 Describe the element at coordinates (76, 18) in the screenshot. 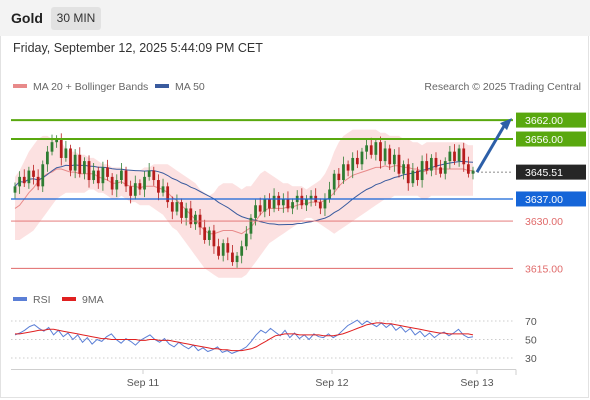

I see `timeframe-button: 30 MIN` at that location.